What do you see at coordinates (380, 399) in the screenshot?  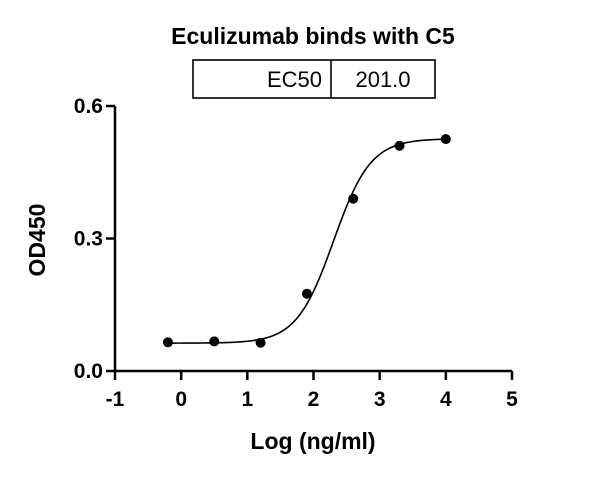 I see `x-tick-label: 3` at bounding box center [380, 399].